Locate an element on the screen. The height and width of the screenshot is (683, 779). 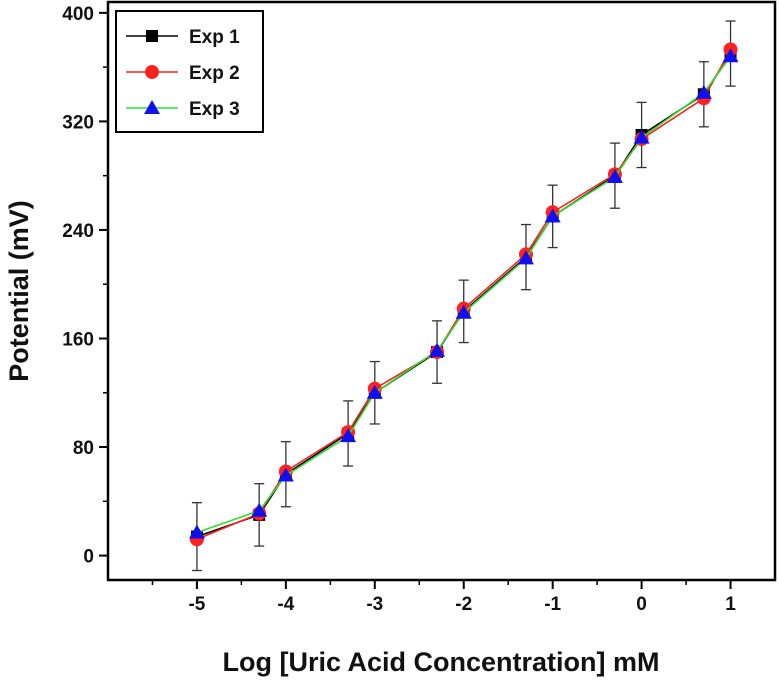
x-tick-label: 0 is located at coordinates (641, 604).